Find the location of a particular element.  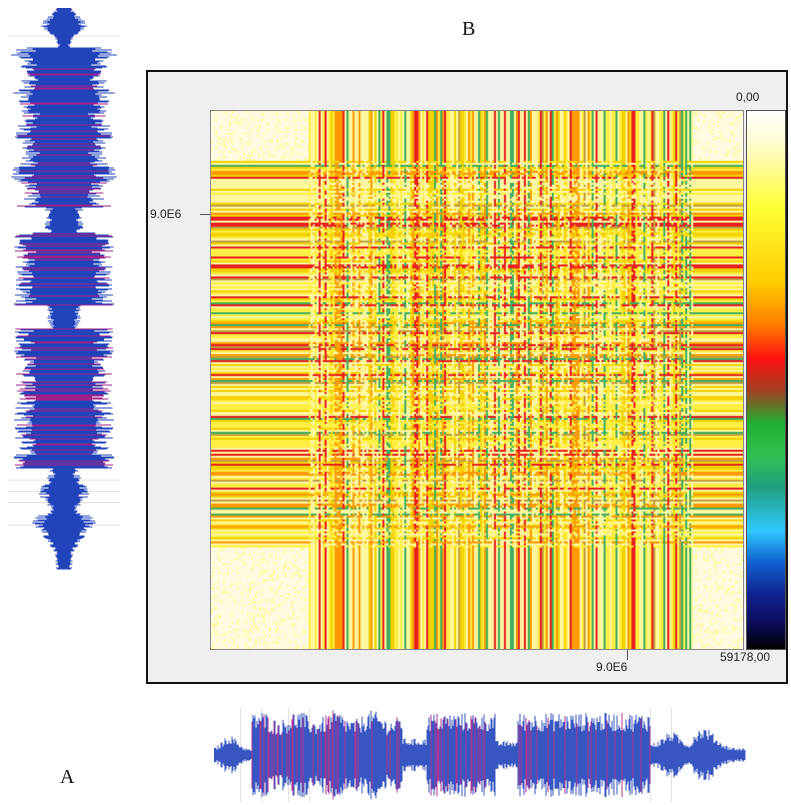

horizontal-waveform is located at coordinates (480, 755).